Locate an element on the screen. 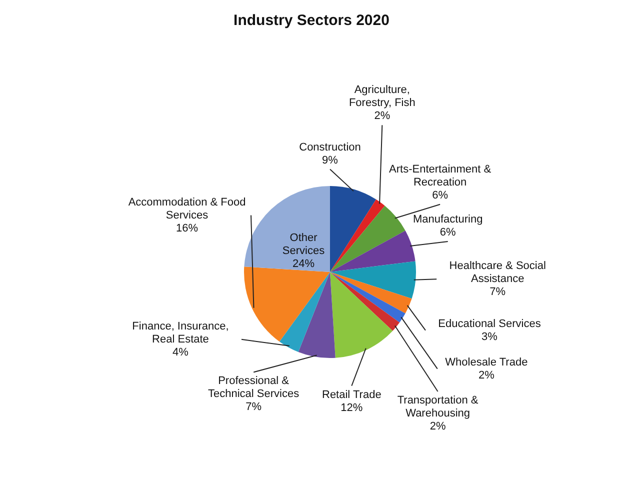  data-label: 3% is located at coordinates (490, 336).